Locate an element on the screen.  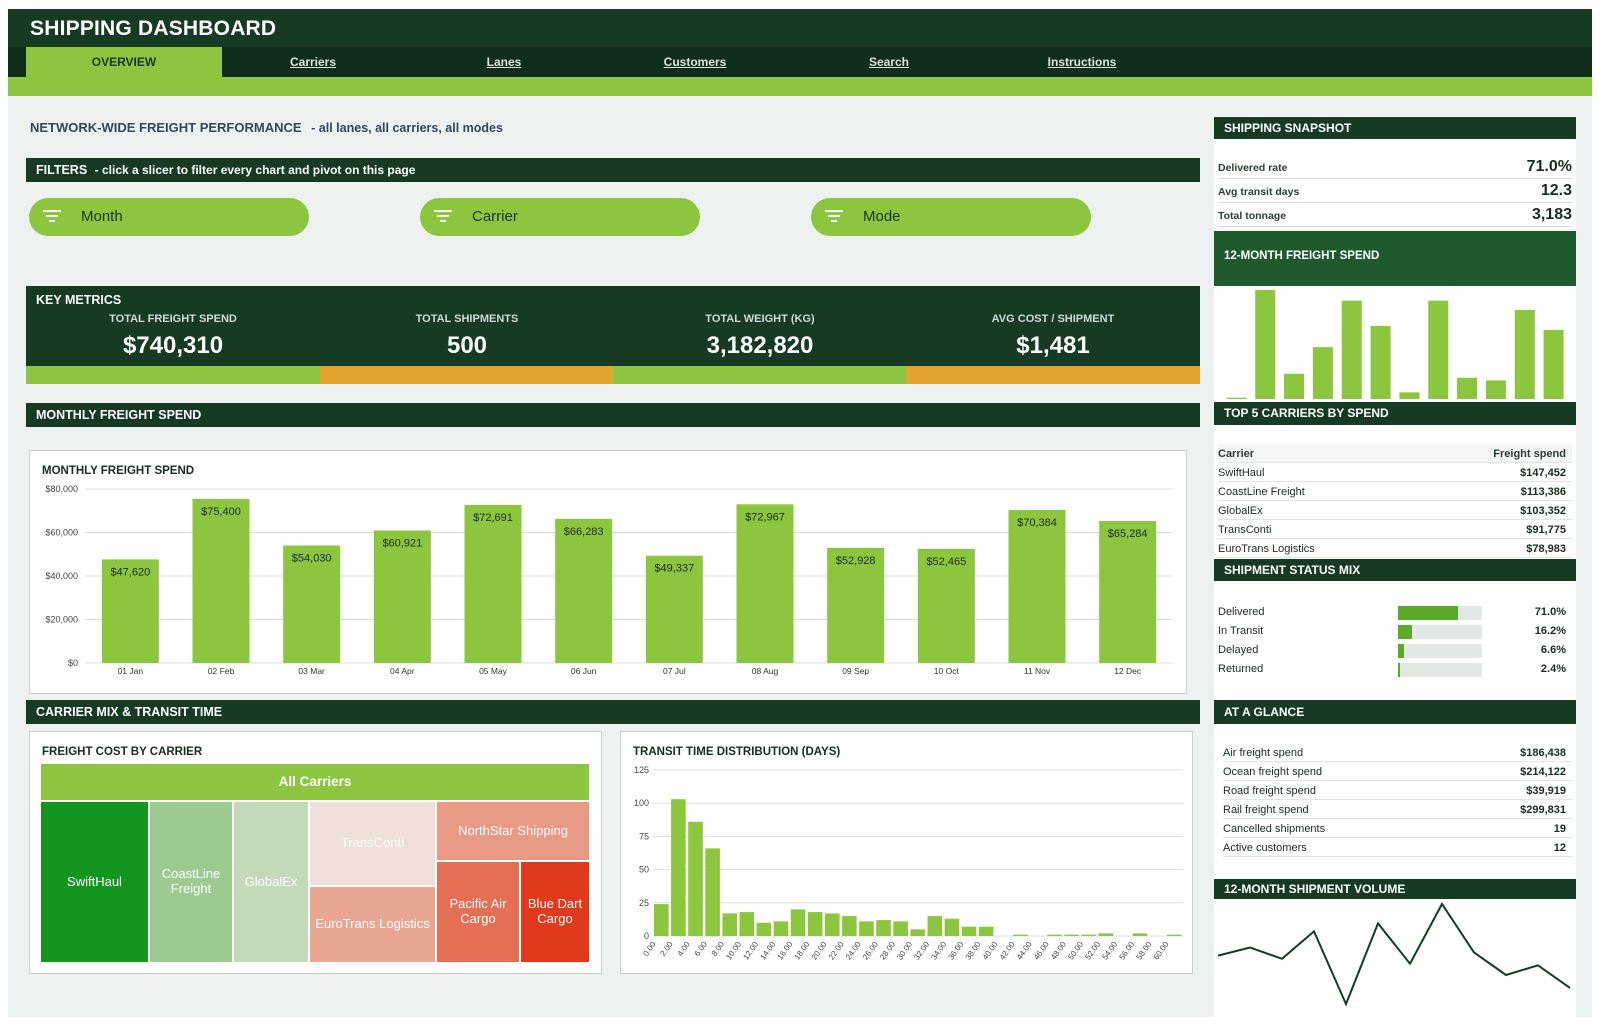
data-label: $72,967 is located at coordinates (765, 517).